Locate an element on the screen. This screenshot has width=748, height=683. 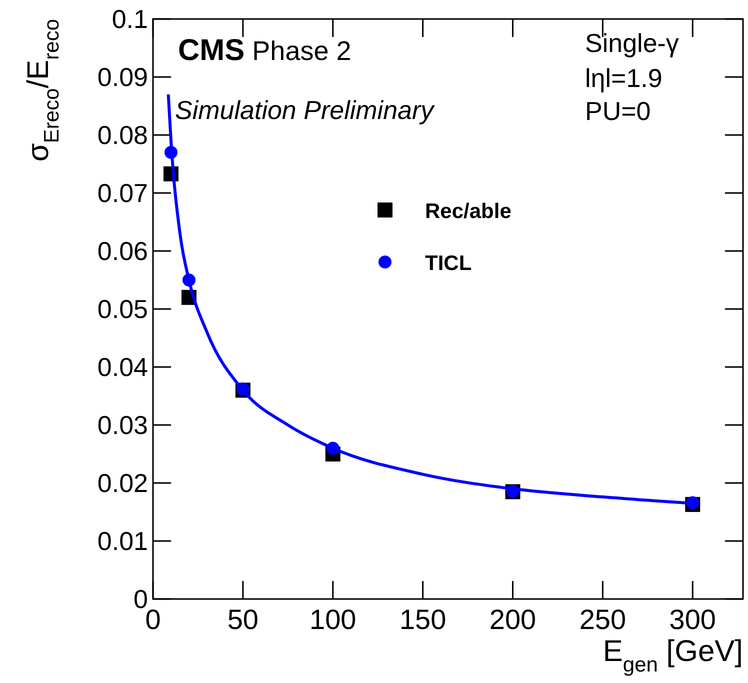
annotation: Single-γ is located at coordinates (632, 43).